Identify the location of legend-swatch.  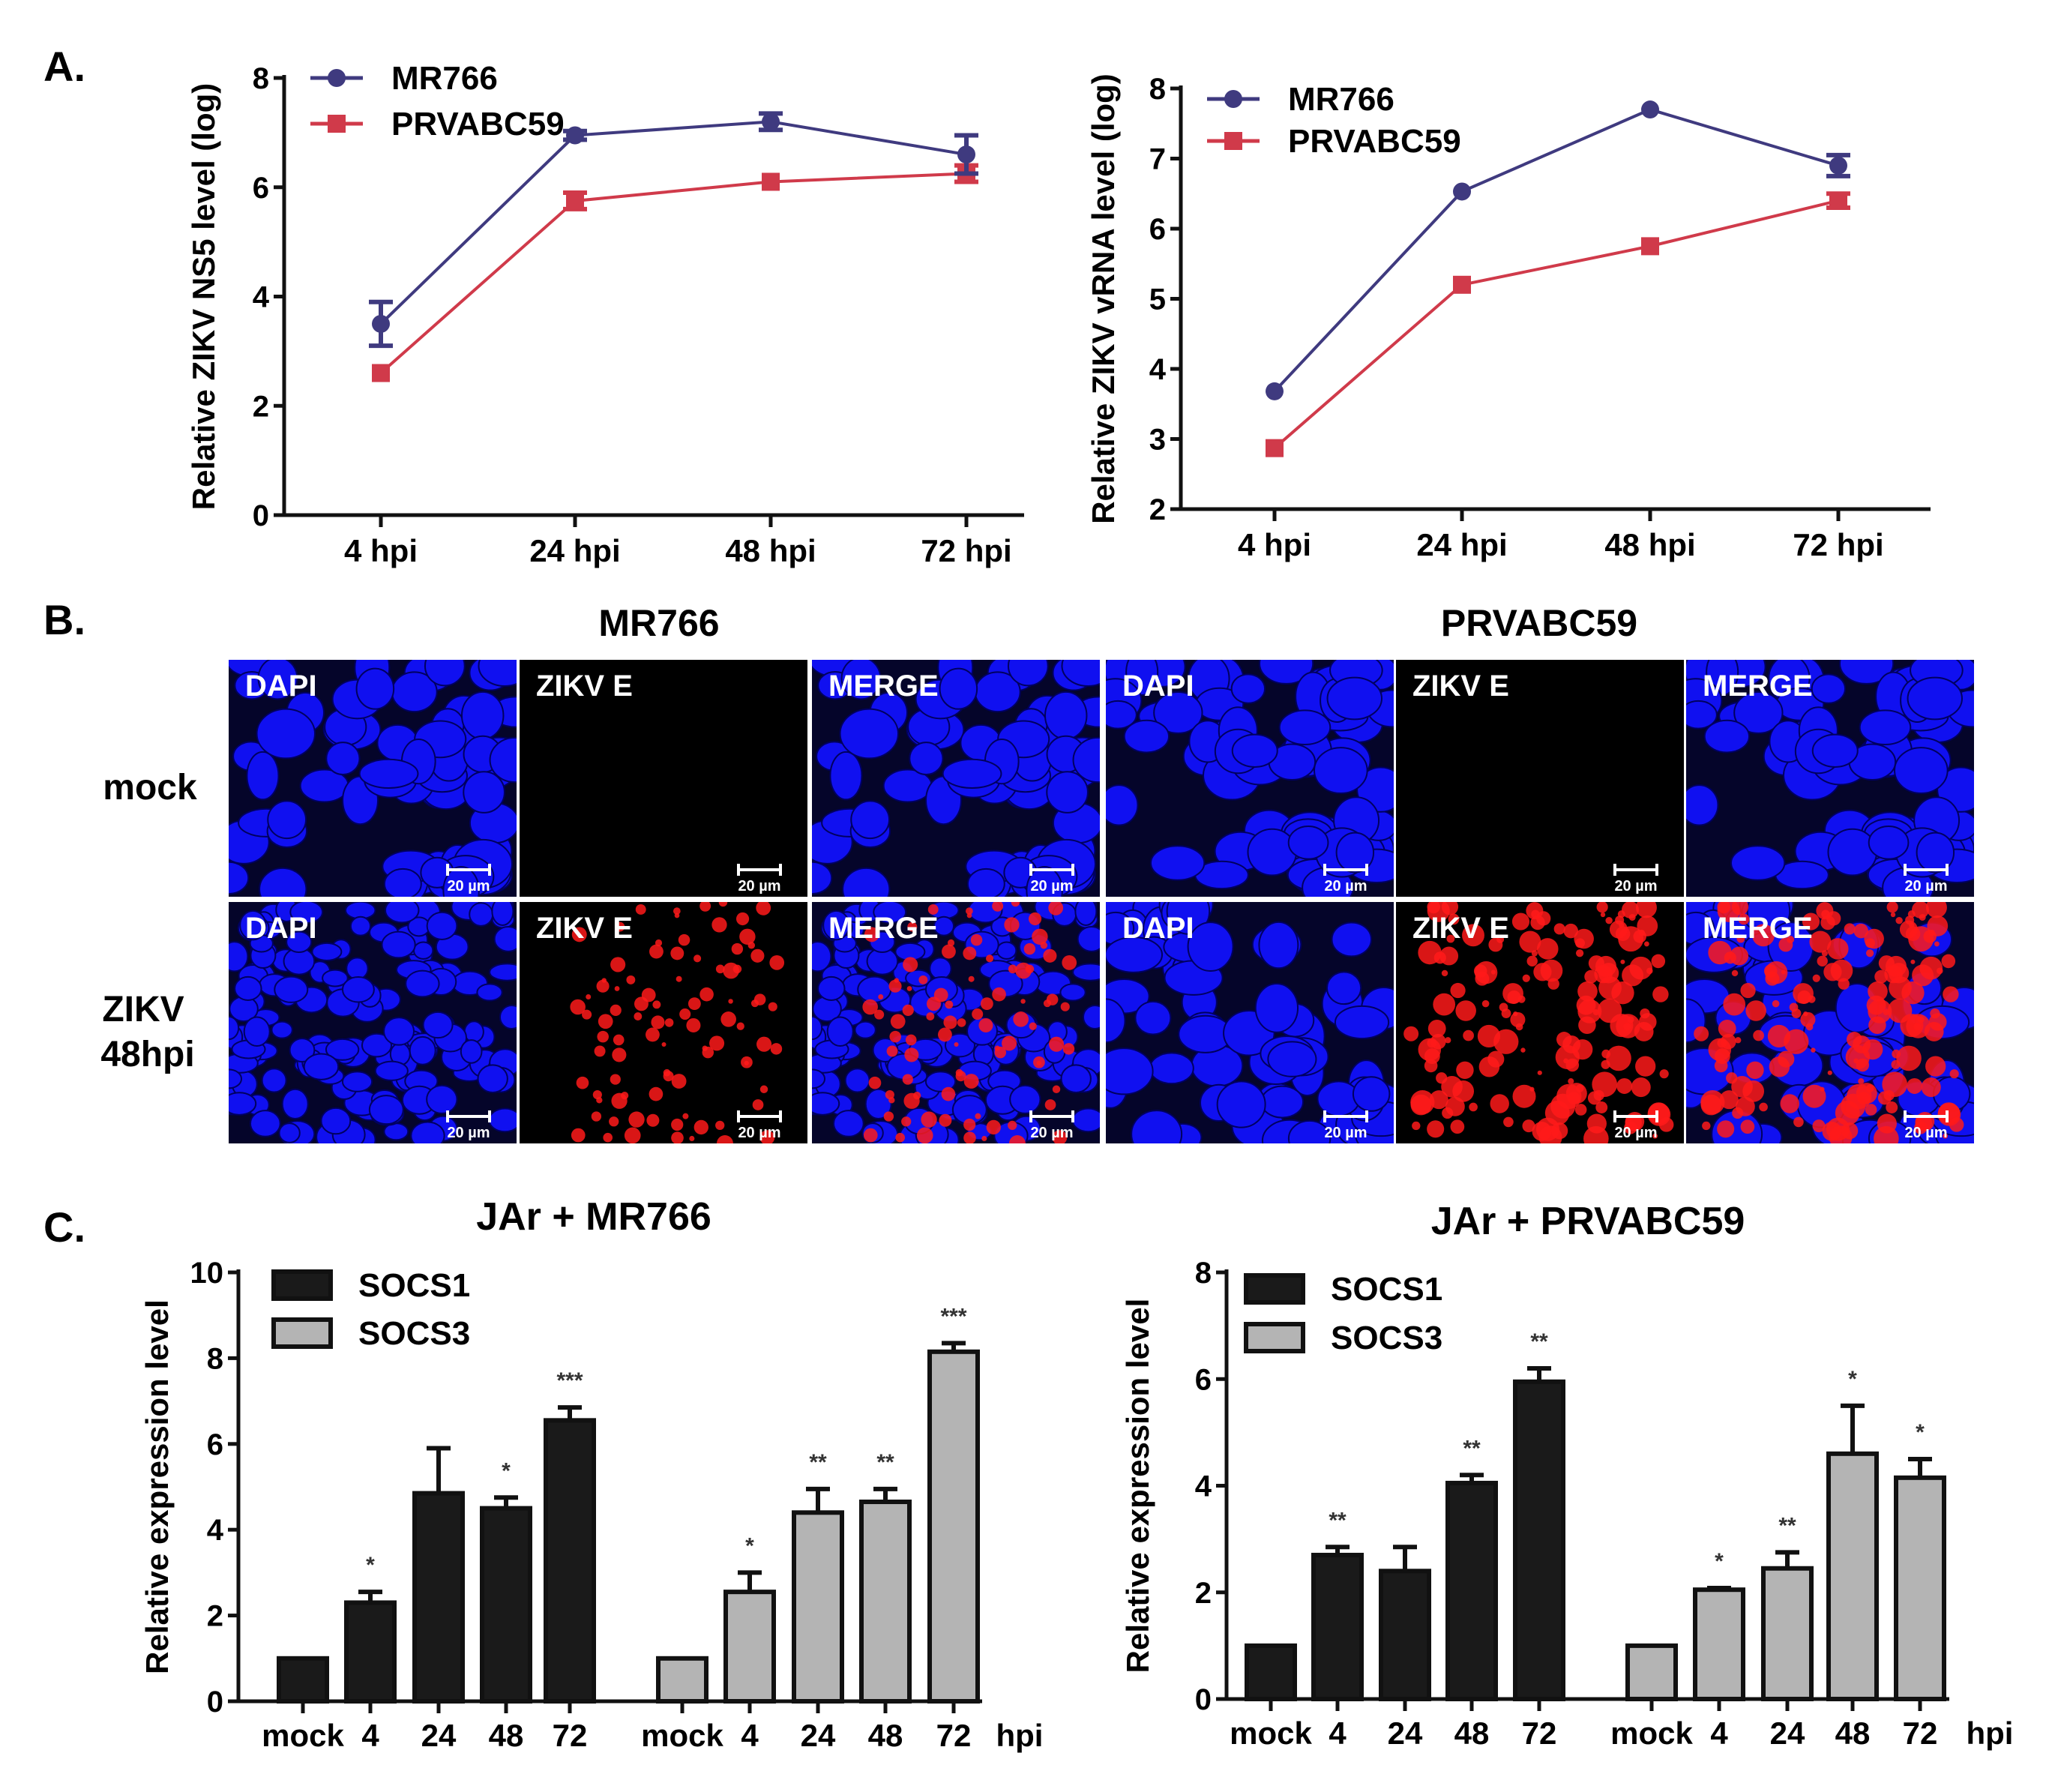
(302, 1333).